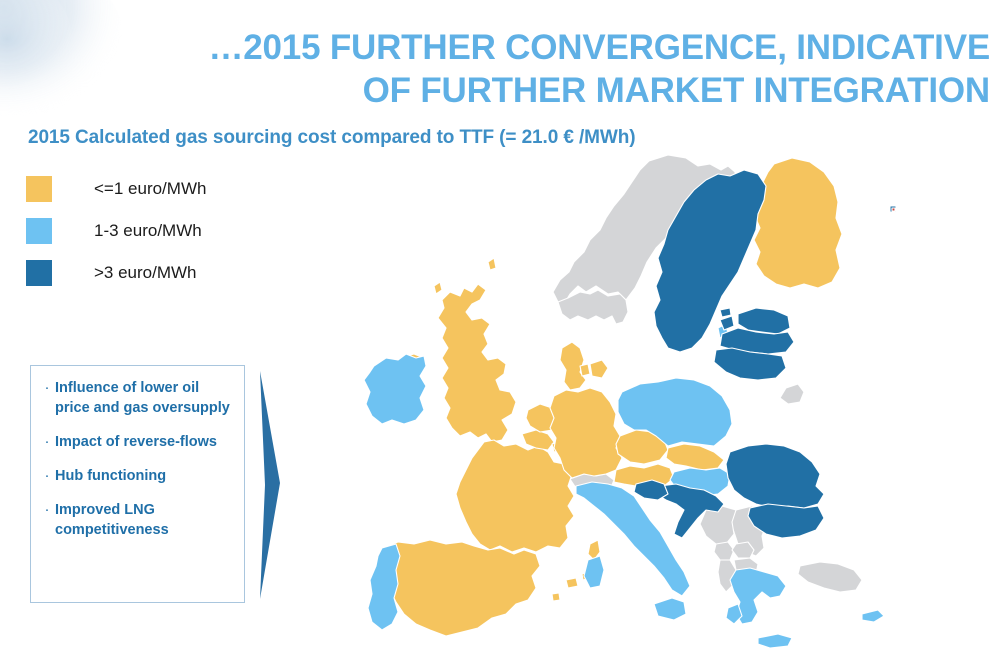  I want to click on bullet-text: Improved LNG competitiveness, so click(112, 520).